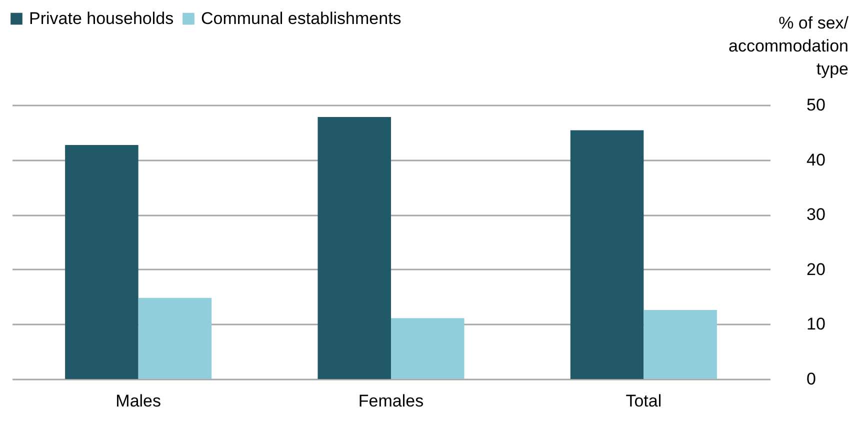 This screenshot has width=849, height=423. Describe the element at coordinates (301, 18) in the screenshot. I see `legend-label: Communal establishments` at that location.